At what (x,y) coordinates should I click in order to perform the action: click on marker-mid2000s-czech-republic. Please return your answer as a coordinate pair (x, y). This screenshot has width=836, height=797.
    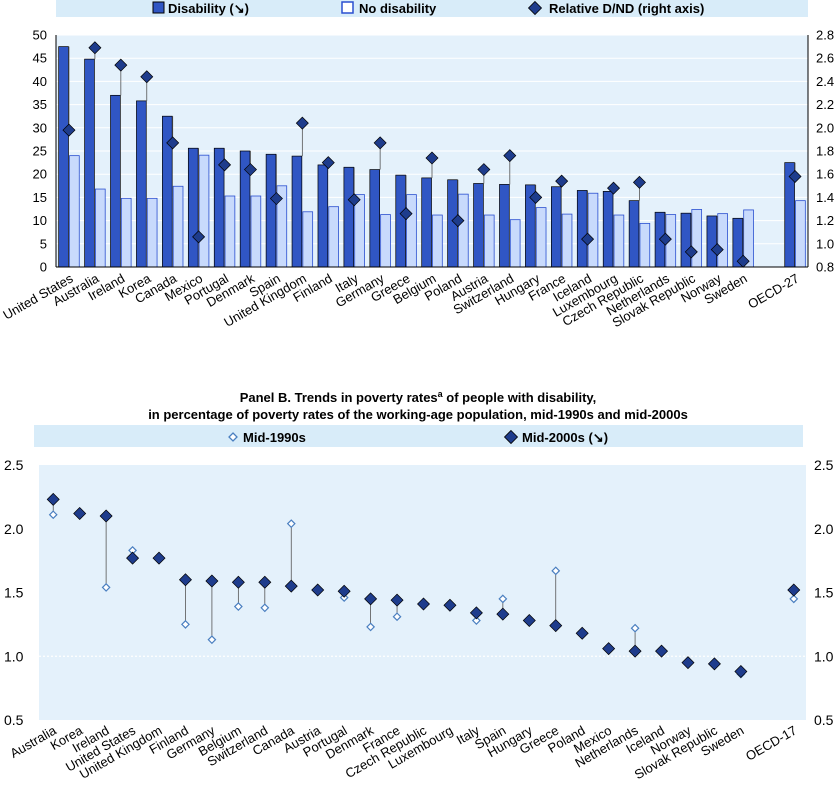
    Looking at the image, I should click on (423, 604).